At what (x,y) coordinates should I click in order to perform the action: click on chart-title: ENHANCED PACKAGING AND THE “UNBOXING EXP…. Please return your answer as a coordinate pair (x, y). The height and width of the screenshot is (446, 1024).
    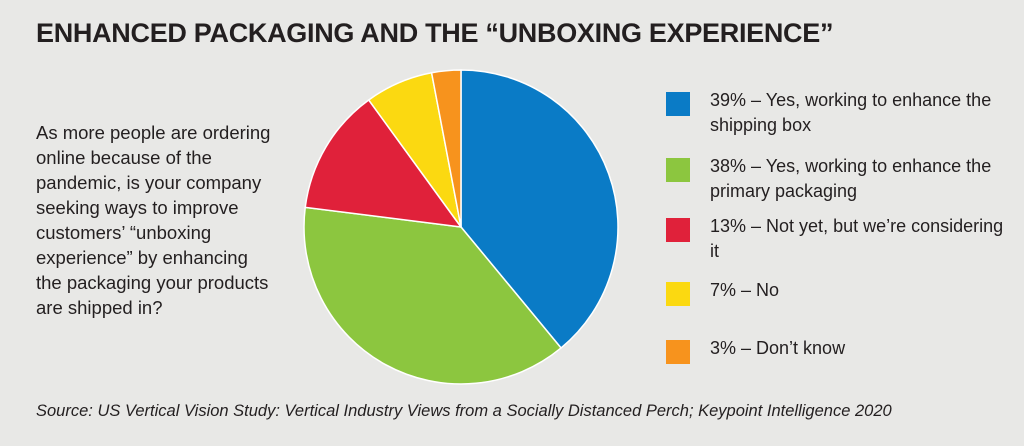
    Looking at the image, I should click on (435, 33).